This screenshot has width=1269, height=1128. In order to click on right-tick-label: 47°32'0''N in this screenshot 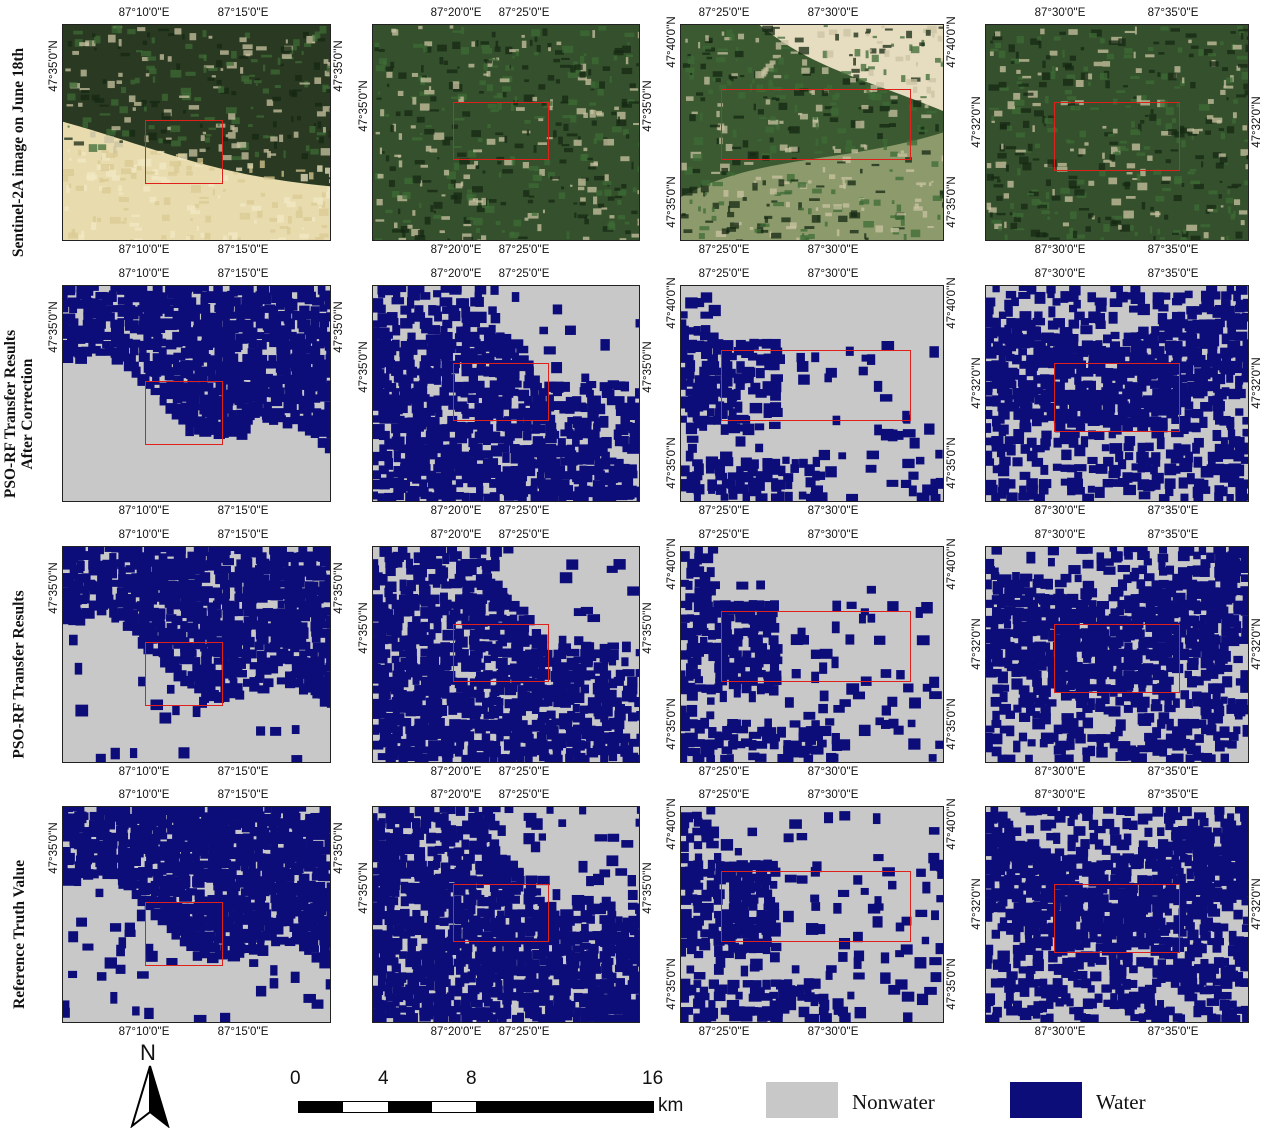, I will do `click(1257, 122)`.